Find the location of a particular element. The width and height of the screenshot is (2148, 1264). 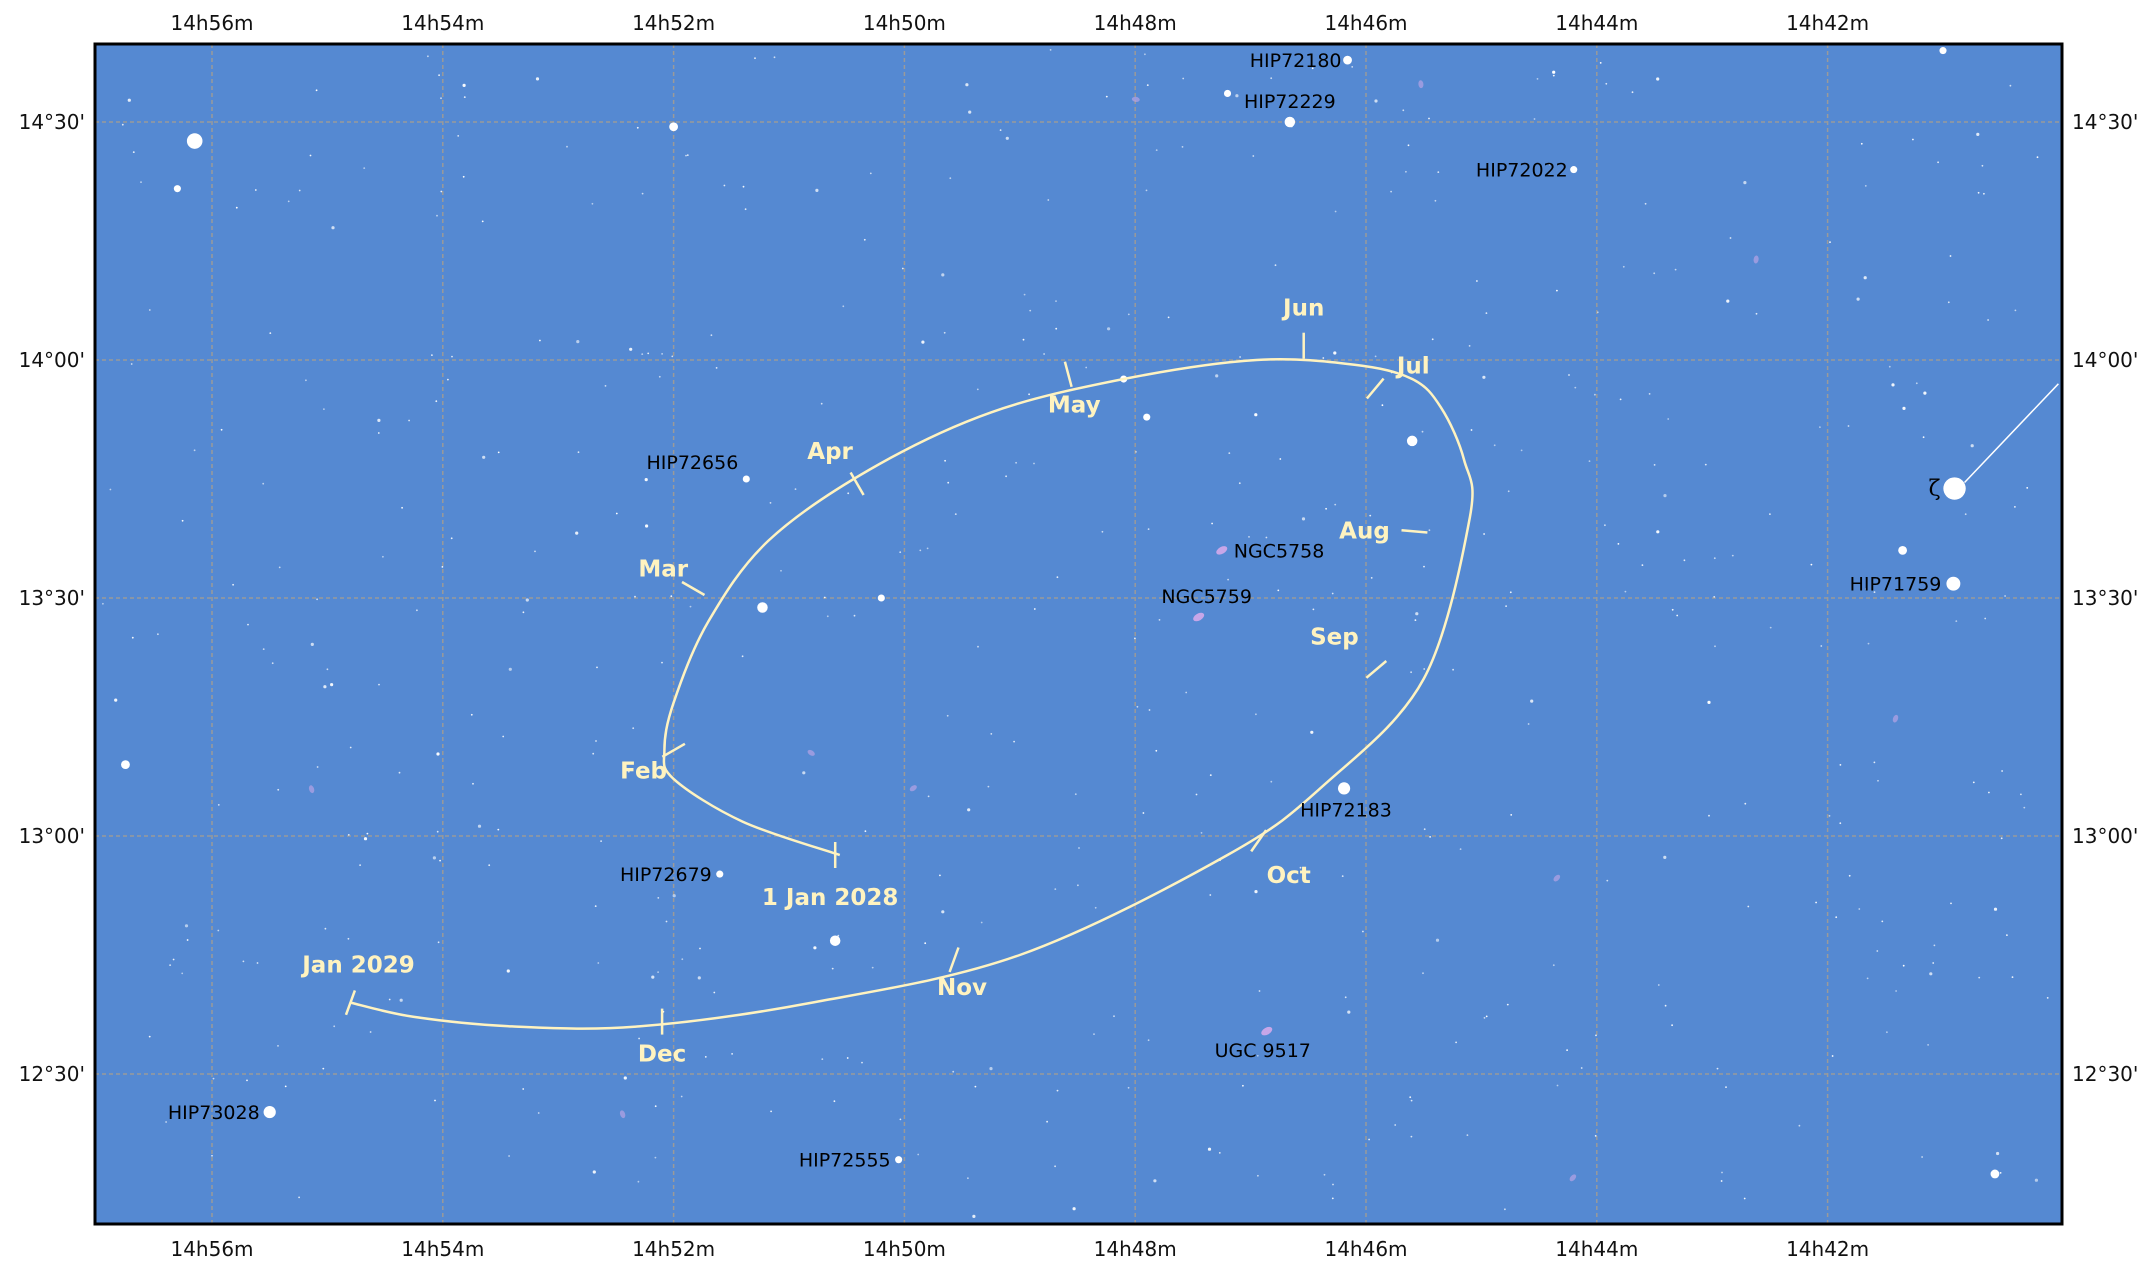

dec-tick-label-left: 14°30' is located at coordinates (52, 122).